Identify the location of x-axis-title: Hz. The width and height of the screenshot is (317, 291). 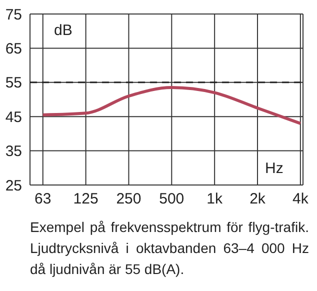
(274, 168).